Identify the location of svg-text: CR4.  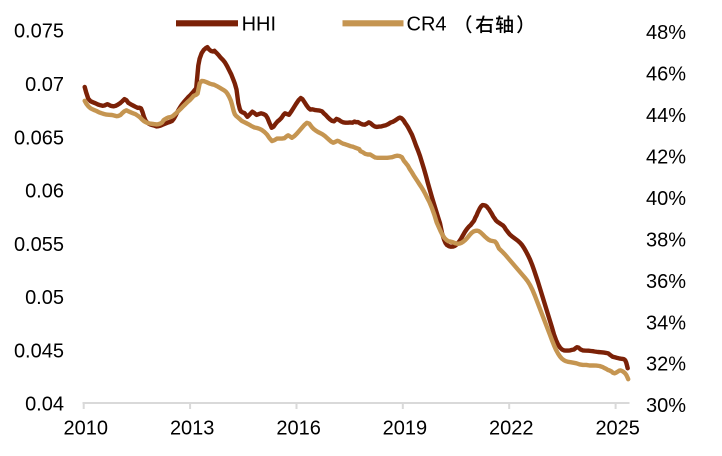
(427, 25).